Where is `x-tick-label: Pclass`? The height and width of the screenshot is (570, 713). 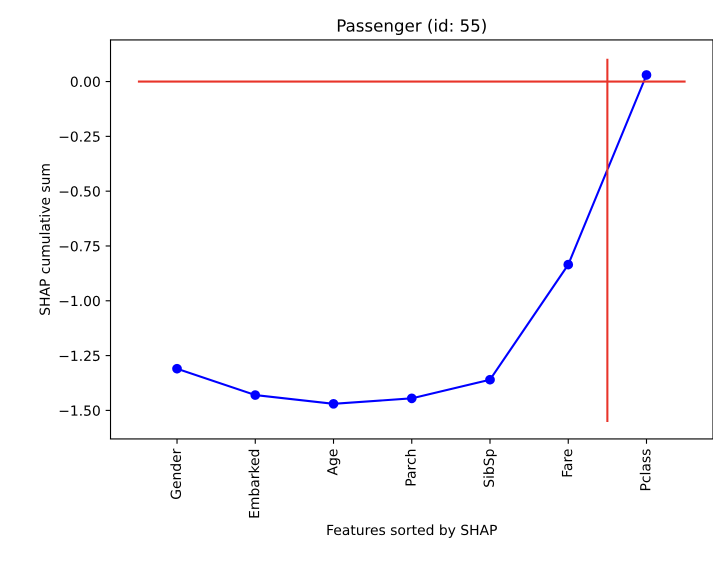
x-tick-label: Pclass is located at coordinates (645, 469).